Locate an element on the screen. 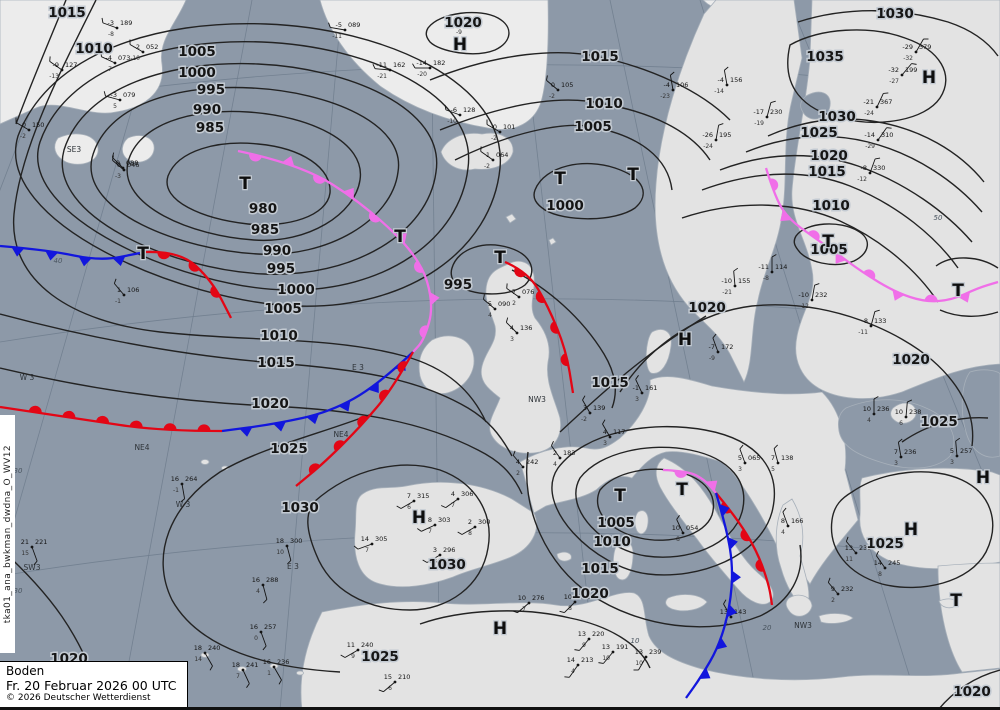 The image size is (1000, 710). isobar-label: 1005 is located at coordinates (593, 127).